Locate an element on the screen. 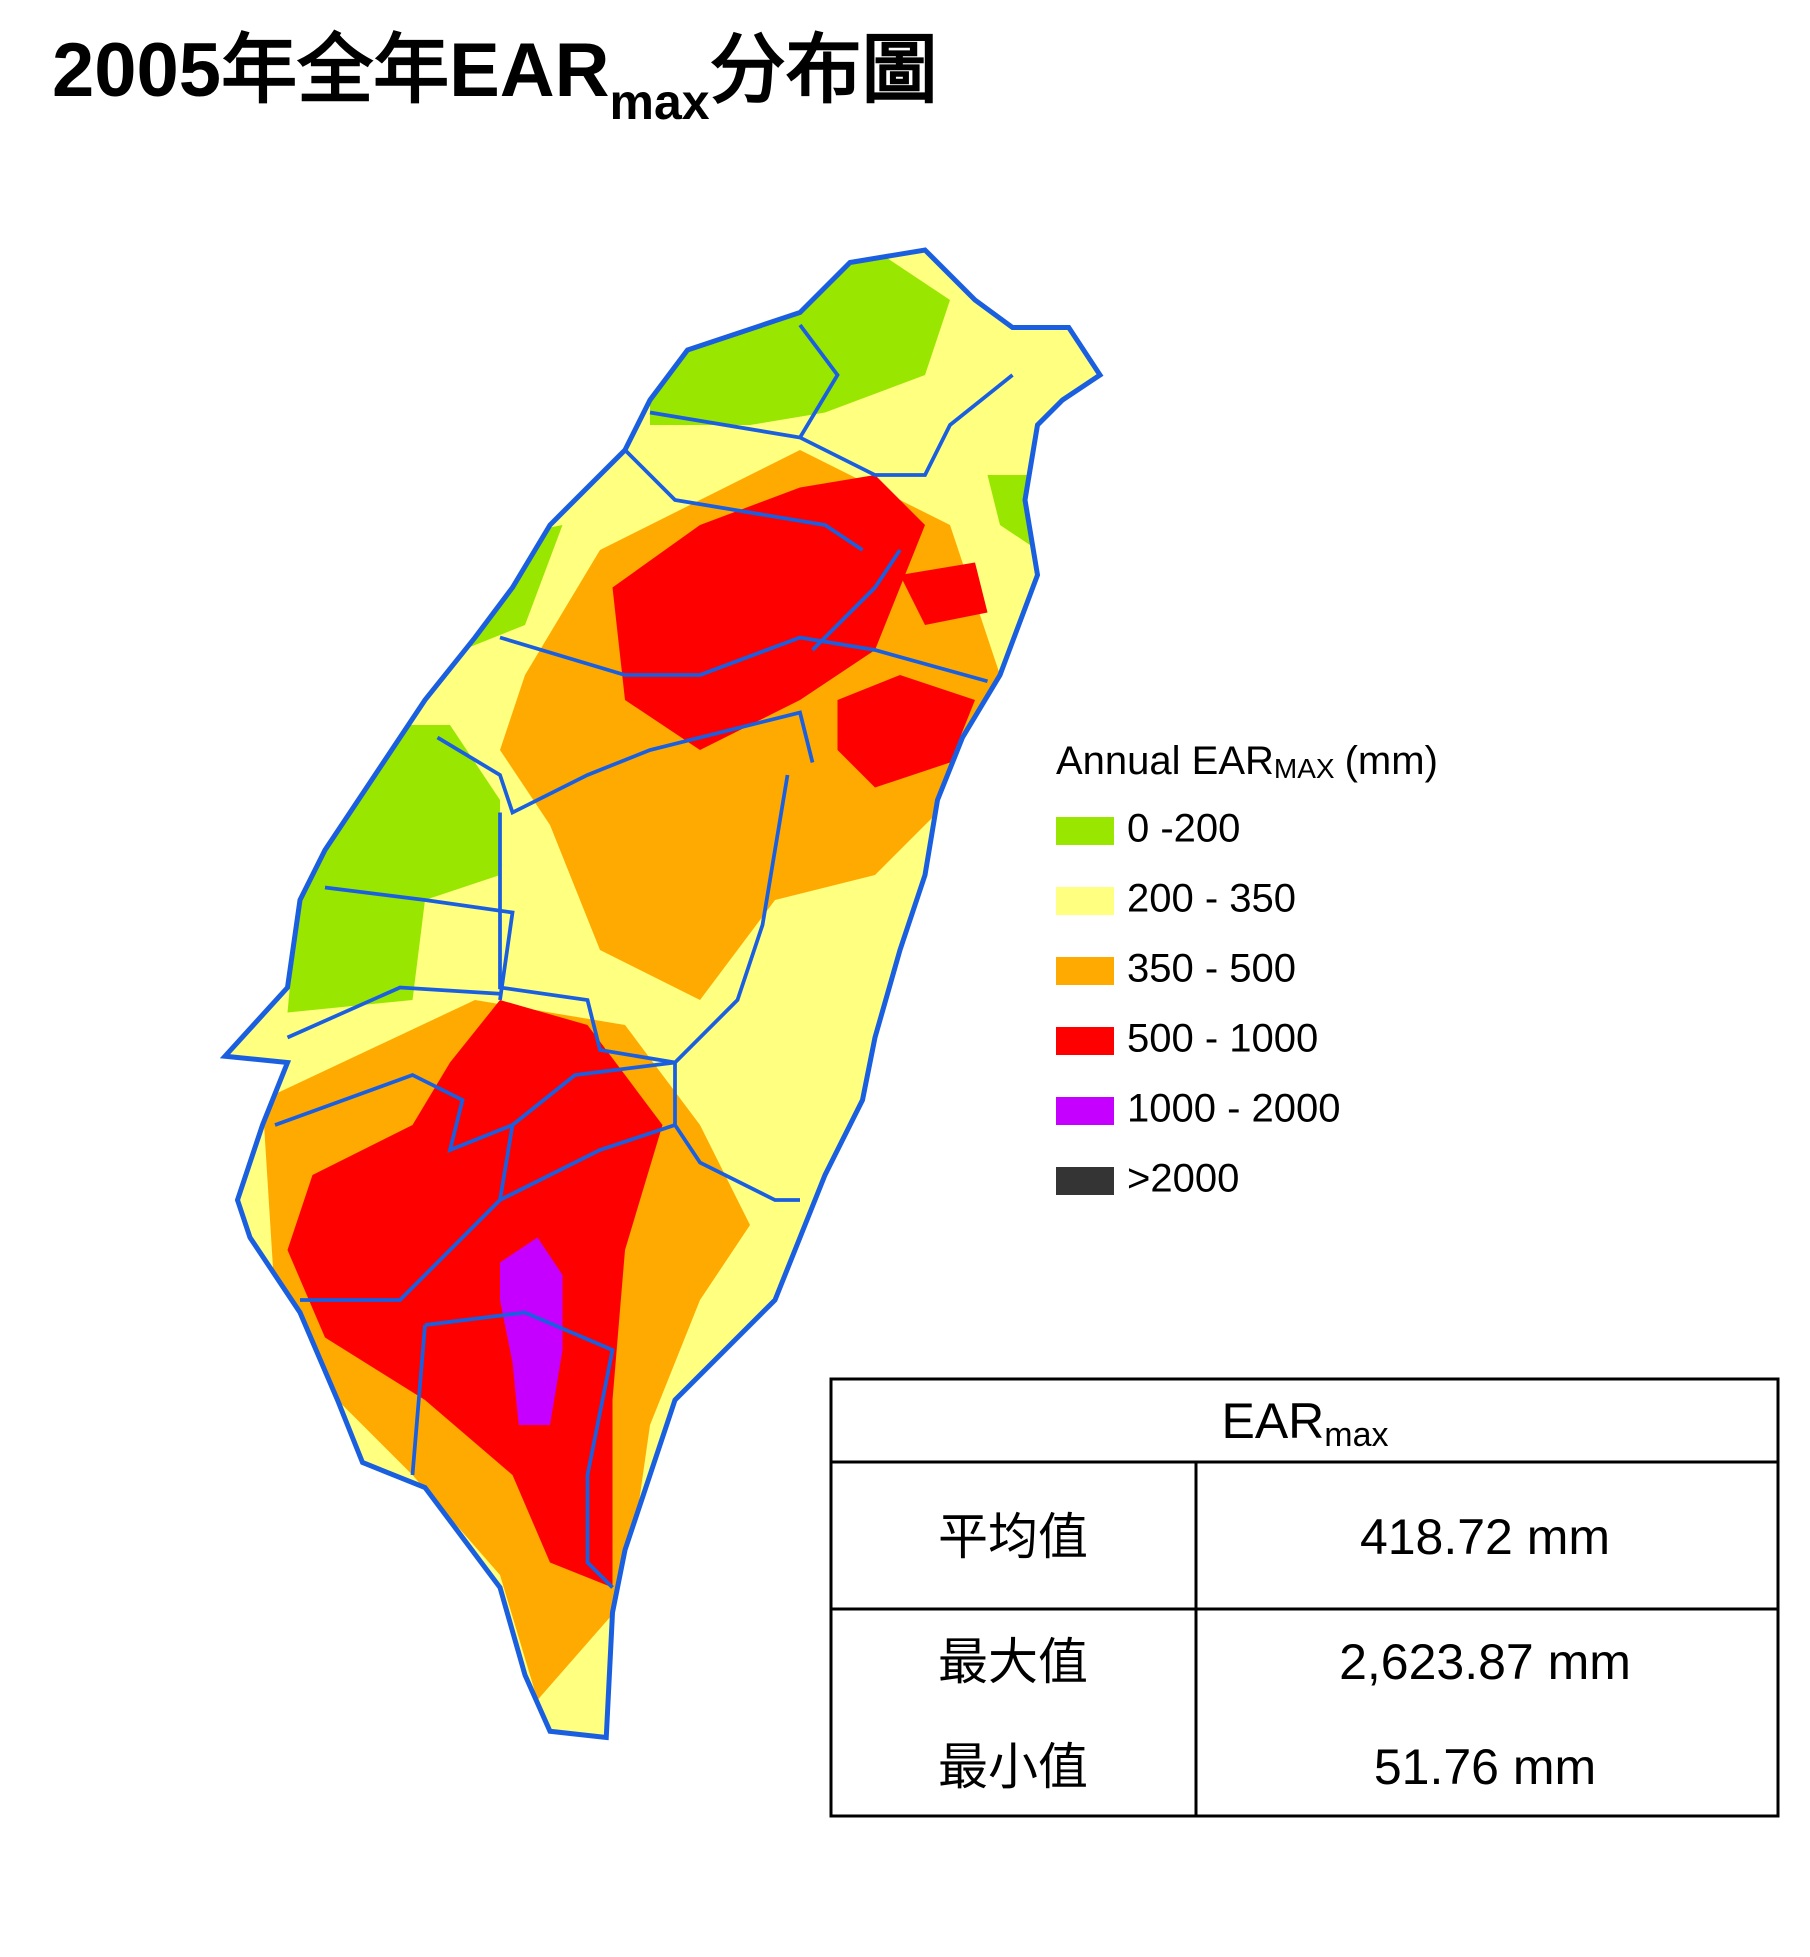  table-header: EARmax is located at coordinates (1304, 1423).